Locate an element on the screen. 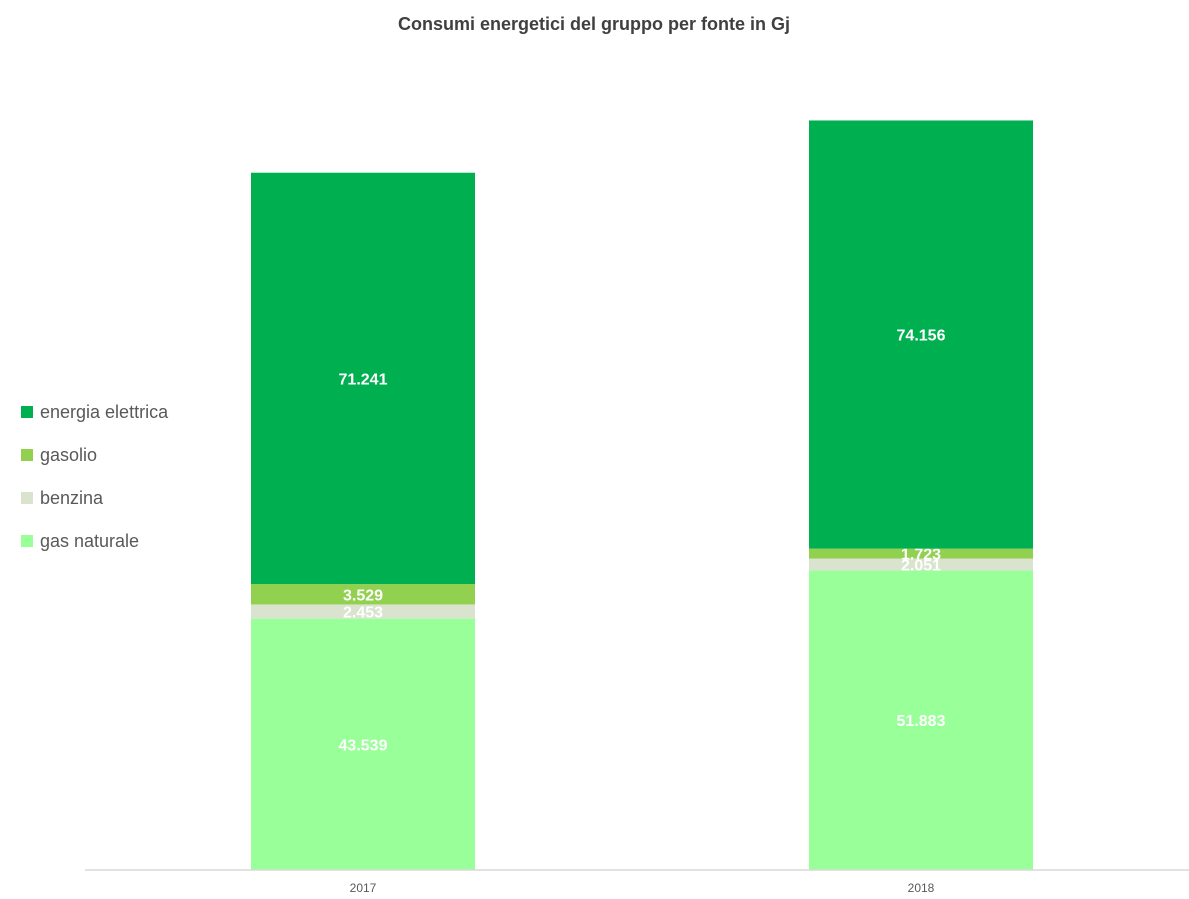 The height and width of the screenshot is (899, 1189). data-label: 1.723 is located at coordinates (921, 555).